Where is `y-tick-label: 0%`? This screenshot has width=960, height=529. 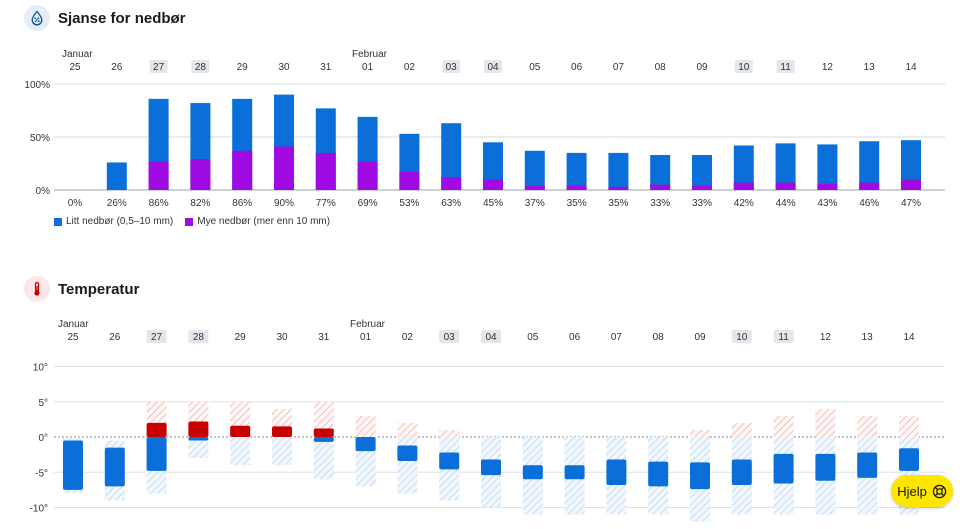
y-tick-label: 0% is located at coordinates (43, 191).